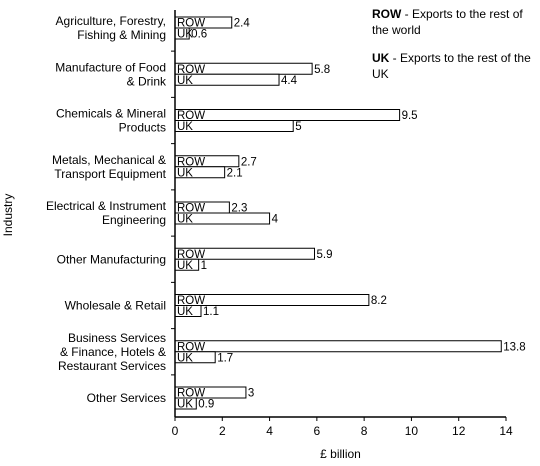  What do you see at coordinates (126, 398) in the screenshot?
I see `category-label: Other Services` at bounding box center [126, 398].